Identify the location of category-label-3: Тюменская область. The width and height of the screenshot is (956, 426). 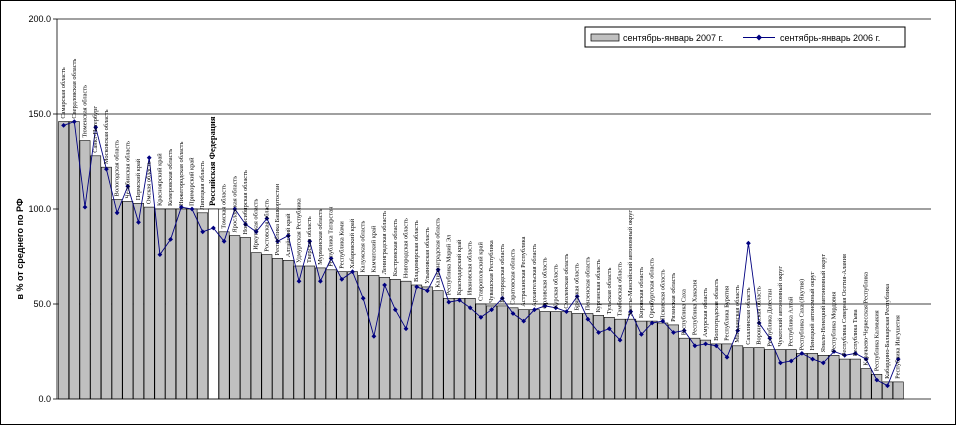
(85, 111).